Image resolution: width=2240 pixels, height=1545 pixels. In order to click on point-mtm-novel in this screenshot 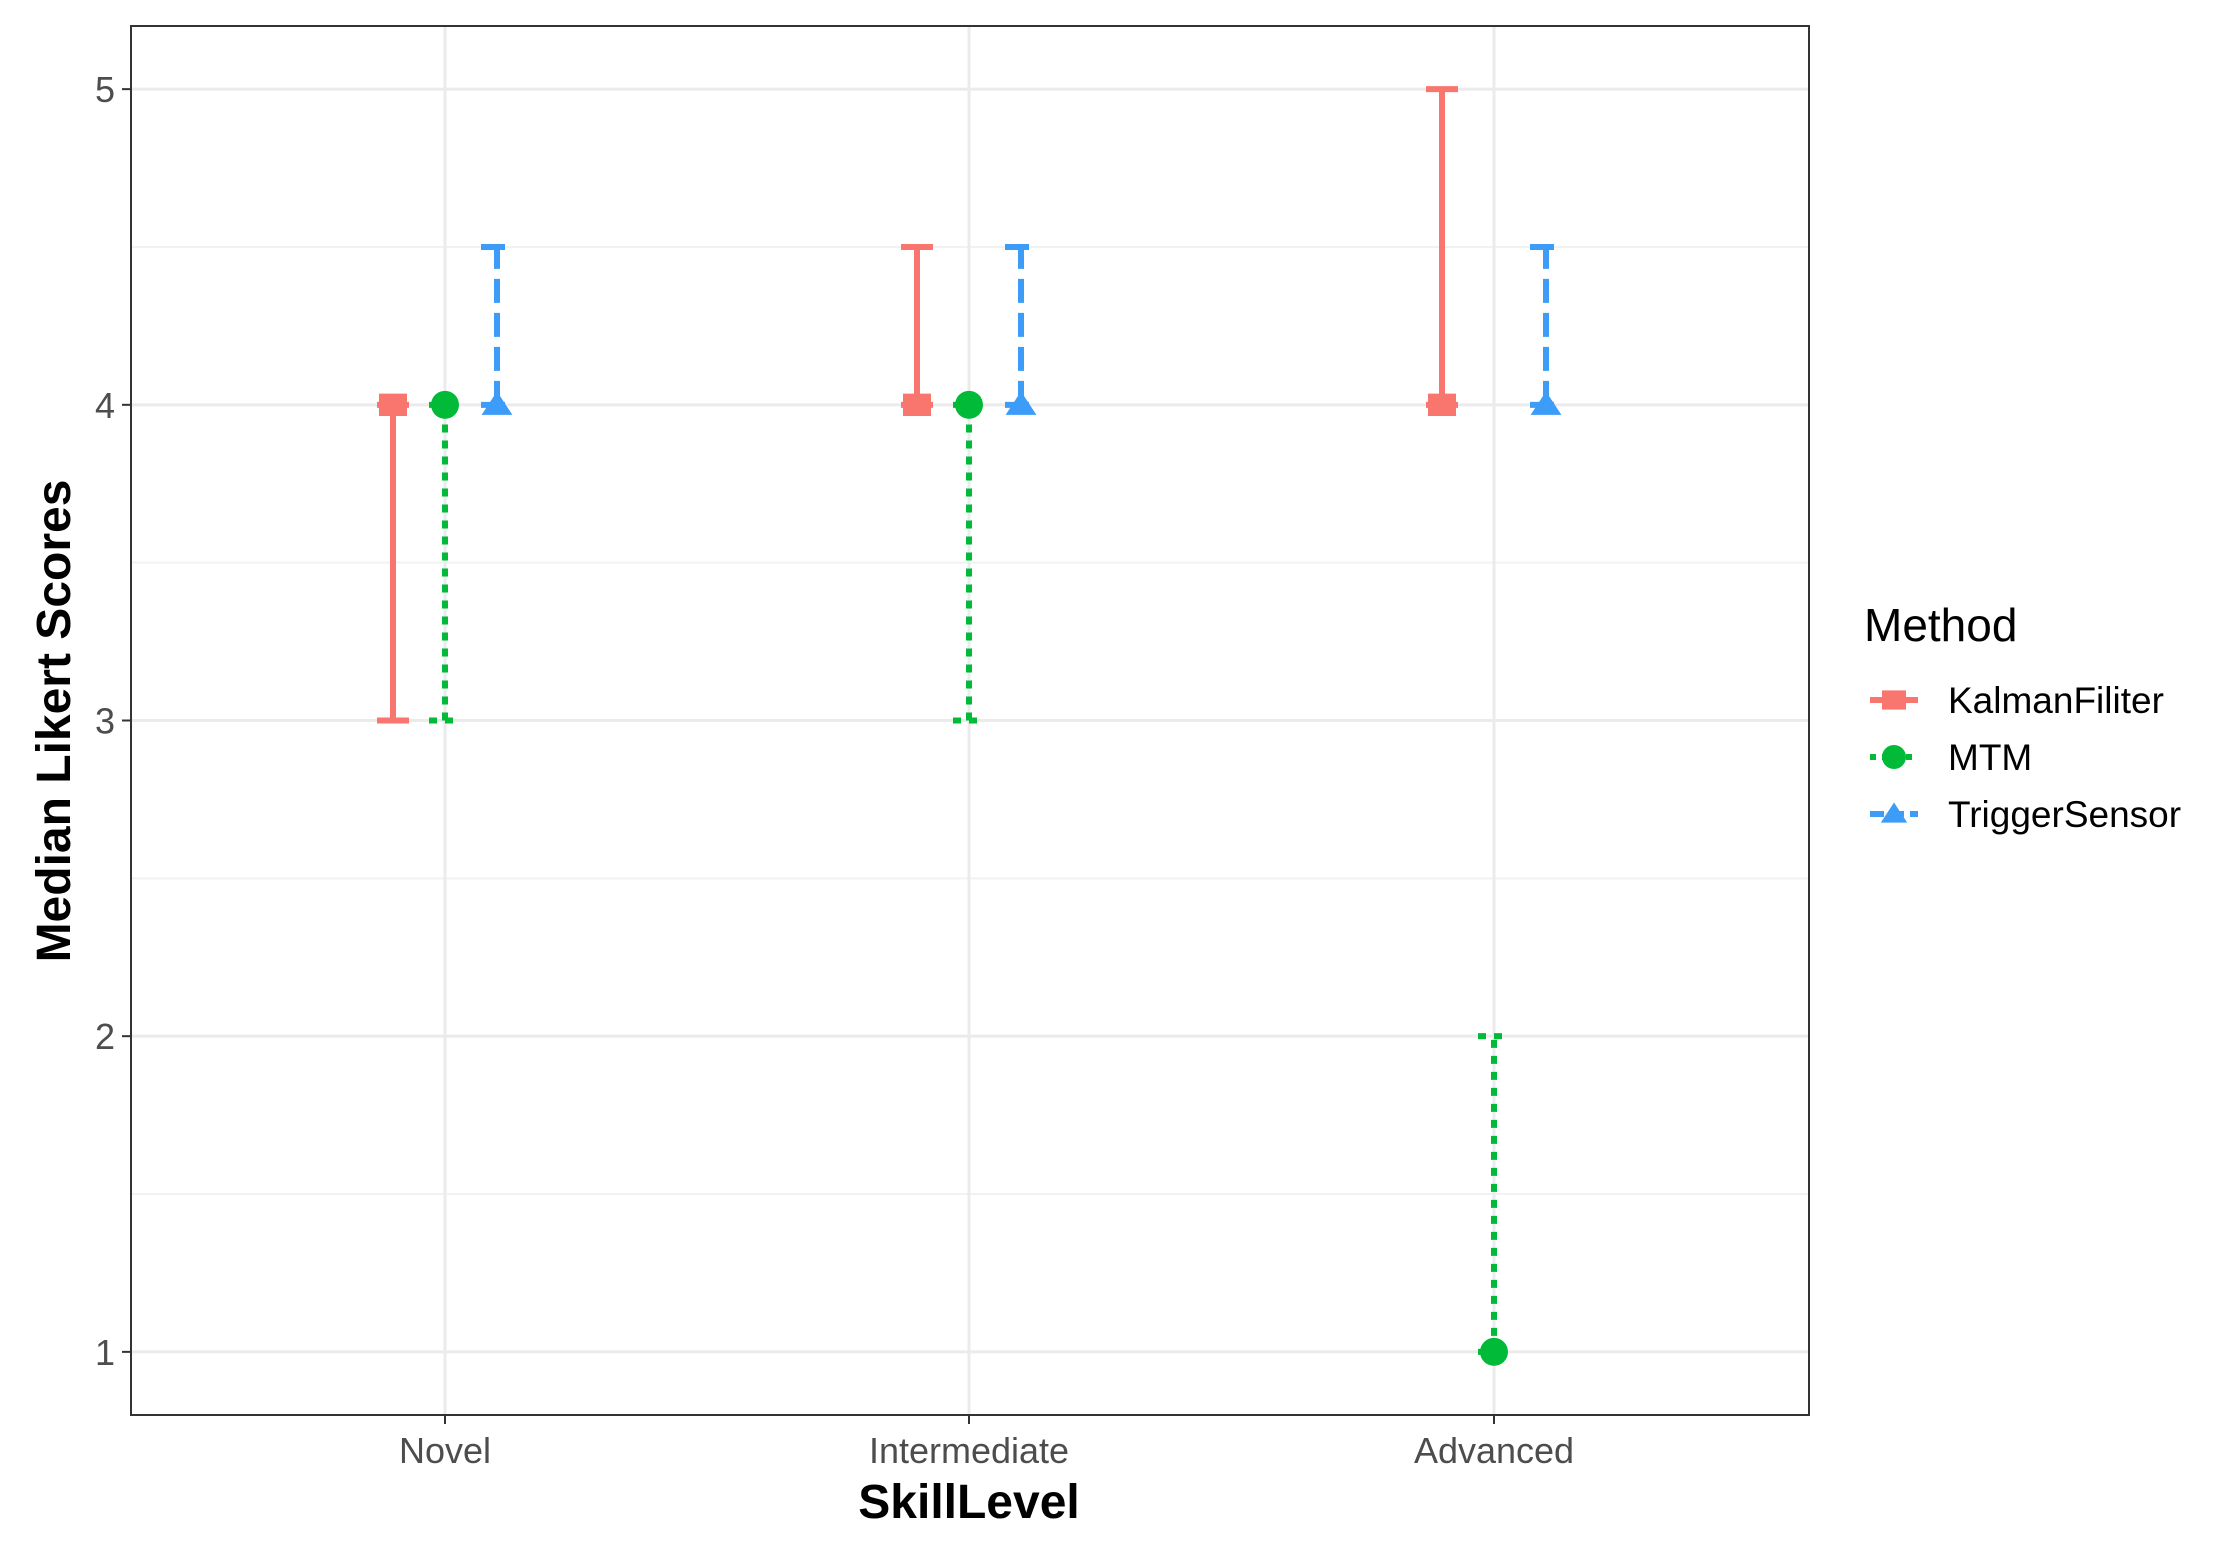, I will do `click(445, 404)`.